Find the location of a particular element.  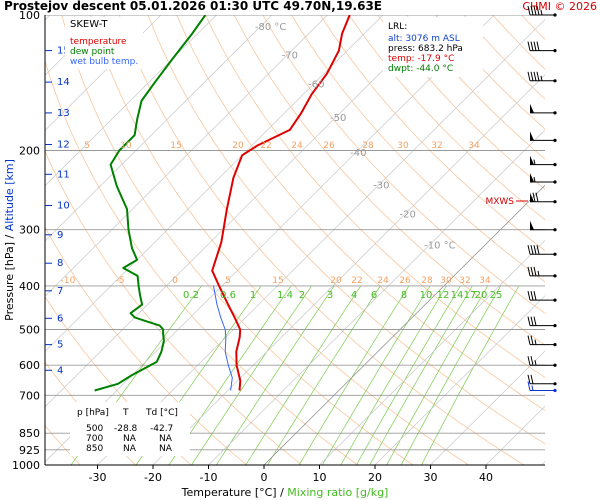

saturation-label: 5 is located at coordinates (87, 146).